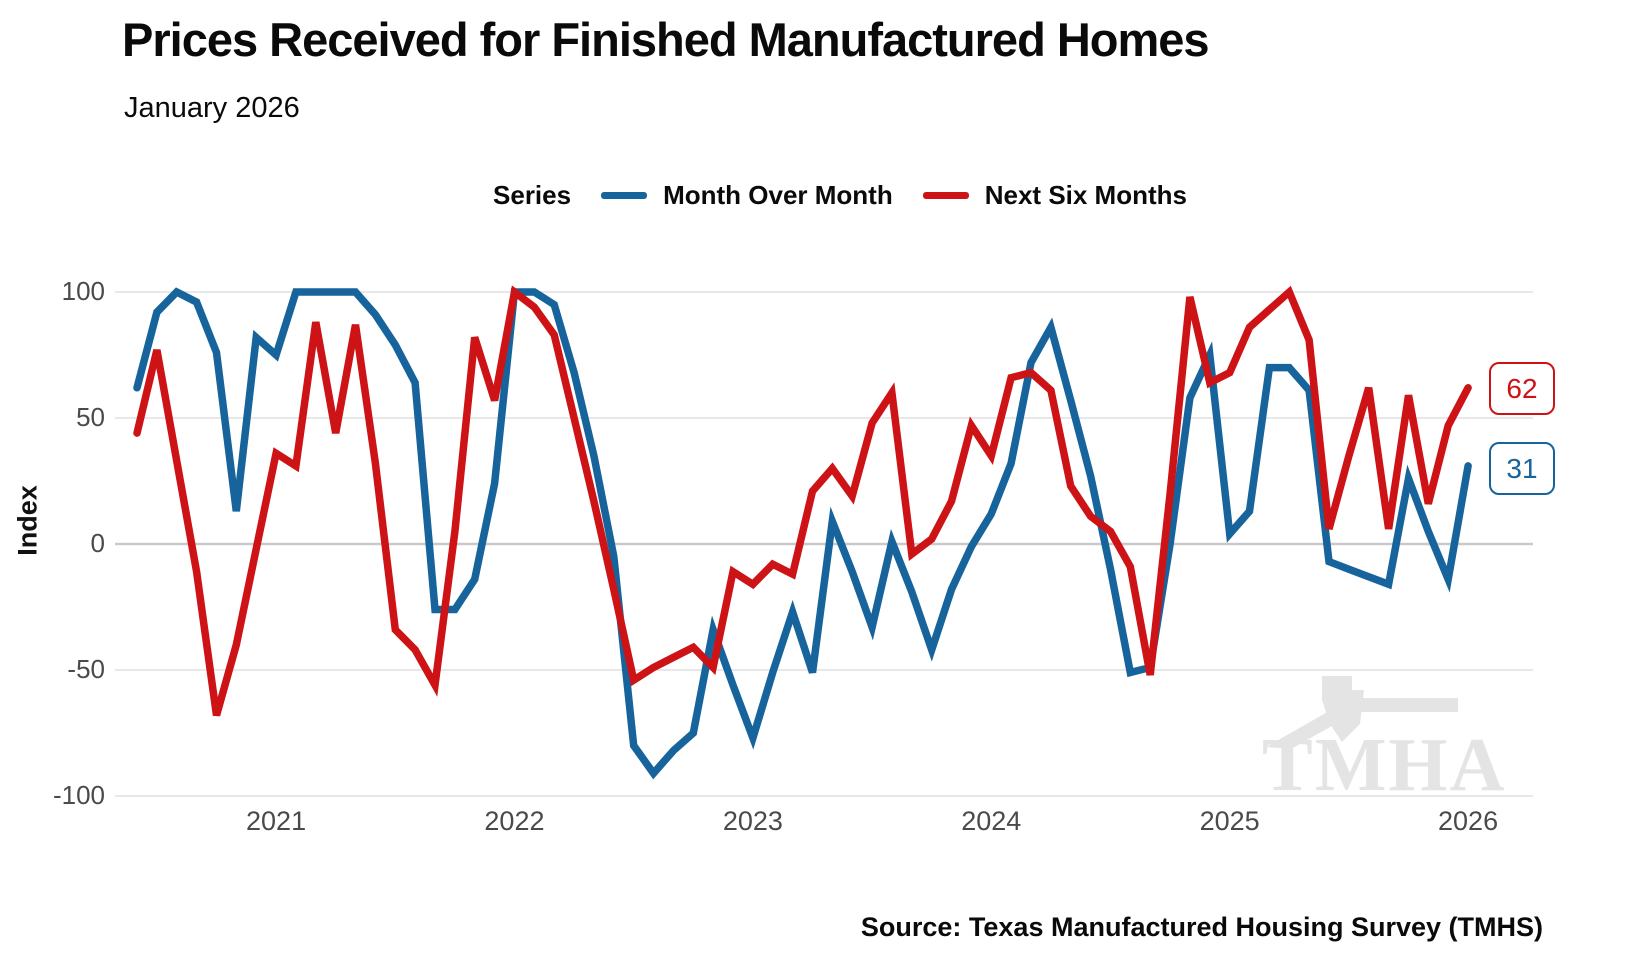 The width and height of the screenshot is (1643, 960). I want to click on tmha-watermark-logo: TMHA, so click(1384, 741).